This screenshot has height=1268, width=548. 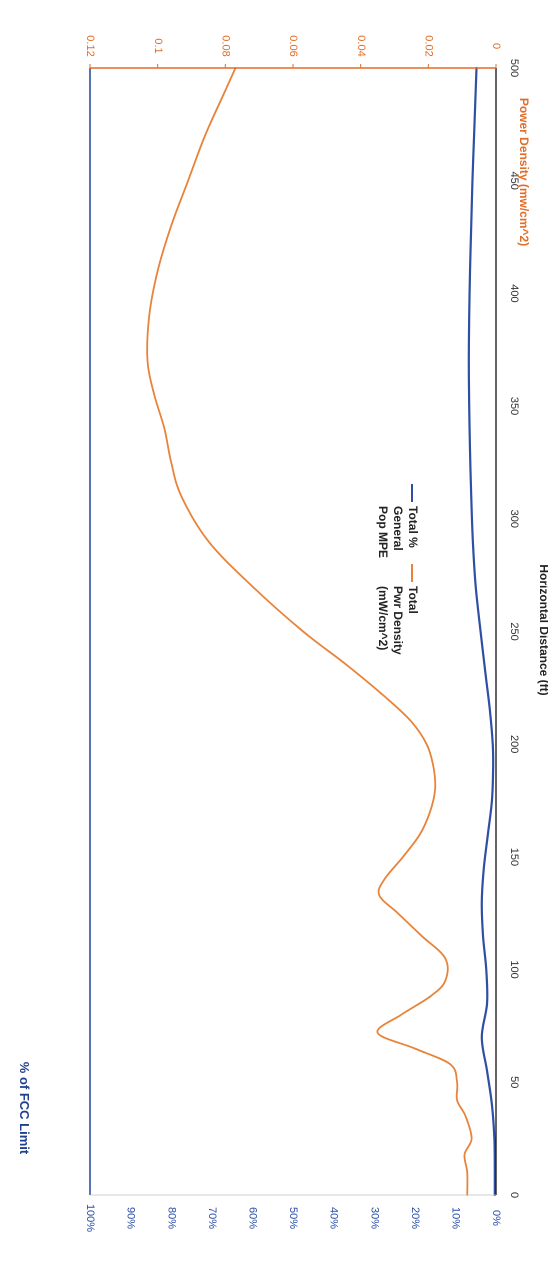 I want to click on y-left-tick-label: 0%, so click(x=496, y=1218).